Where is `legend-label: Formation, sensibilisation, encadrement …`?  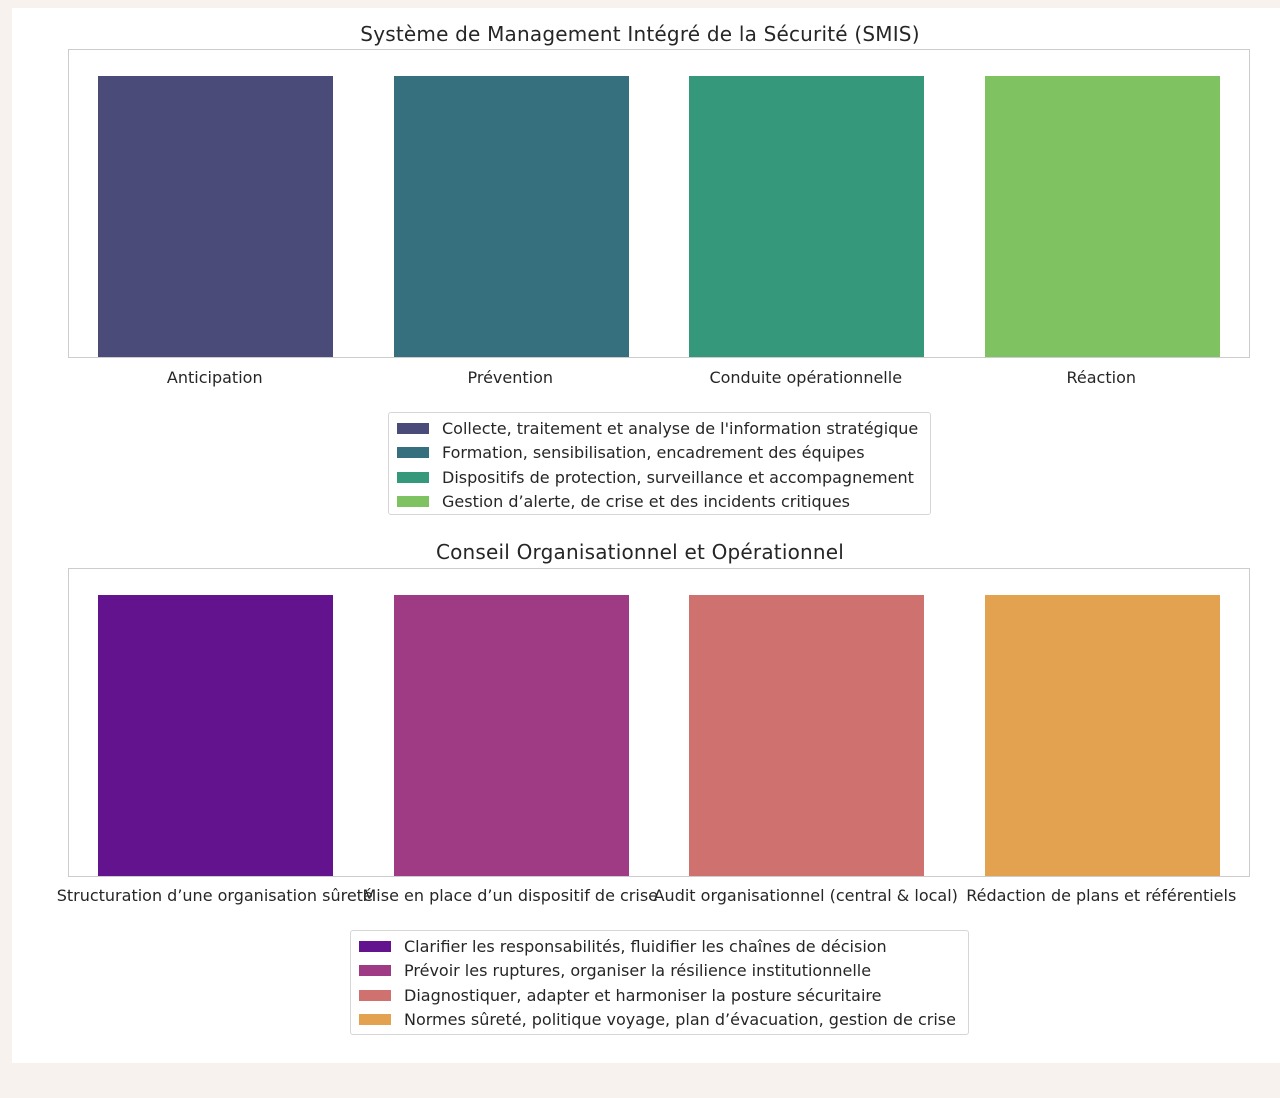
legend-label: Formation, sensibilisation, encadrement … is located at coordinates (653, 453).